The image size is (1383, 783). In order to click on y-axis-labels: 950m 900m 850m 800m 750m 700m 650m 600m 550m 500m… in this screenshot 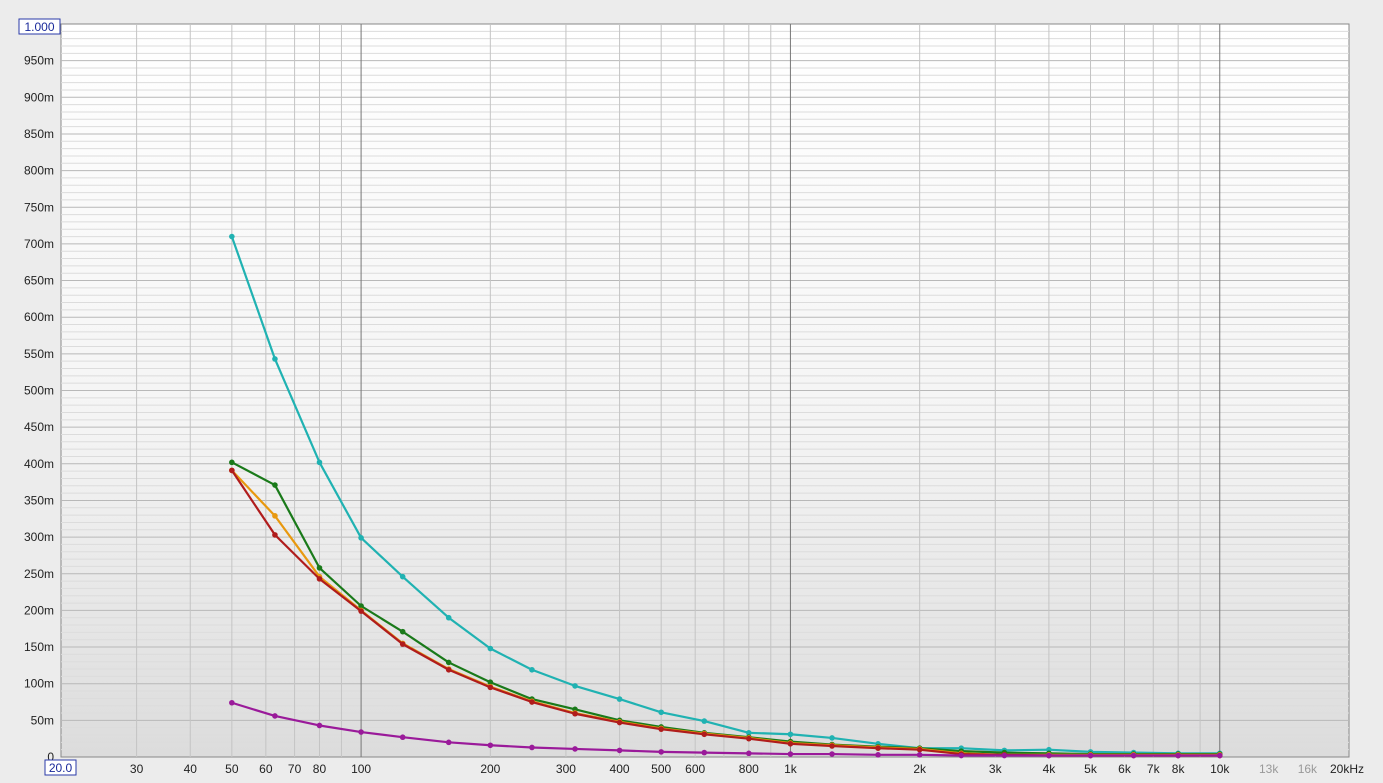, I will do `click(39, 409)`.